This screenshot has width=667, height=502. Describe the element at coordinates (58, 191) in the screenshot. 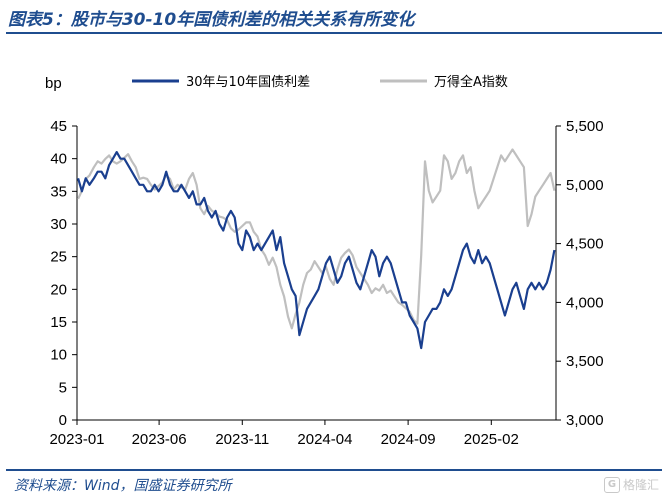

I see `y-left-tick-label: 35` at that location.